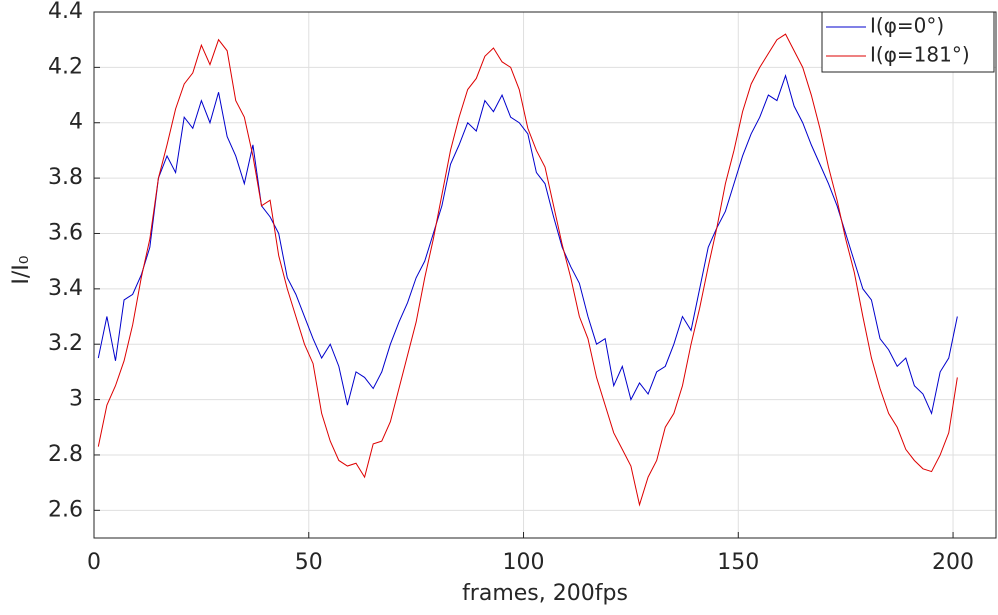 The width and height of the screenshot is (998, 615). Describe the element at coordinates (76, 399) in the screenshot. I see `y-tick-label: 3` at that location.